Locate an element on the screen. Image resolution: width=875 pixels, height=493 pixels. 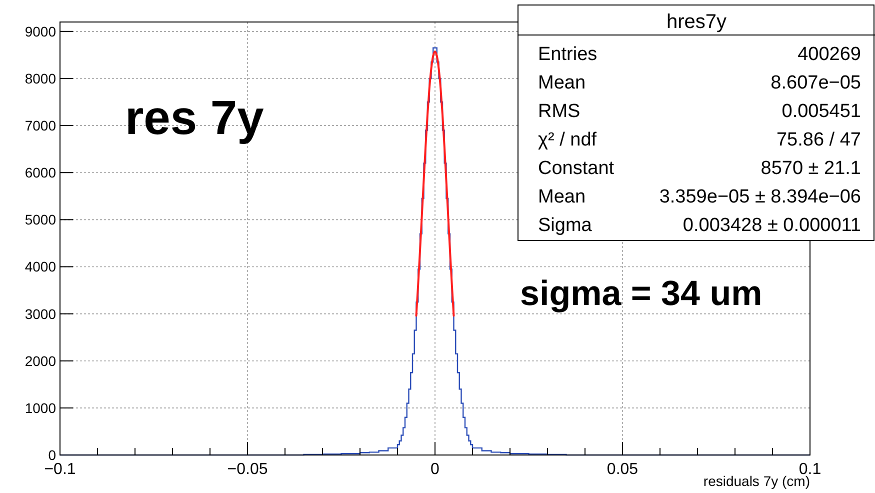
y-tick-label: 1000 is located at coordinates (40, 408).